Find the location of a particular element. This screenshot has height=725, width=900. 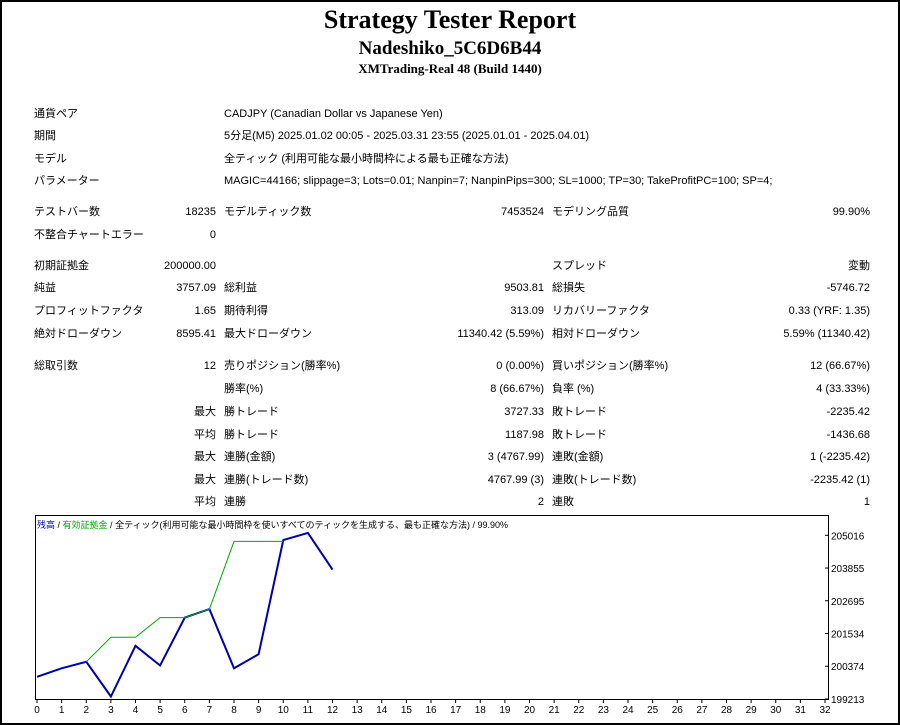

x-tick-label: 29 is located at coordinates (752, 710).